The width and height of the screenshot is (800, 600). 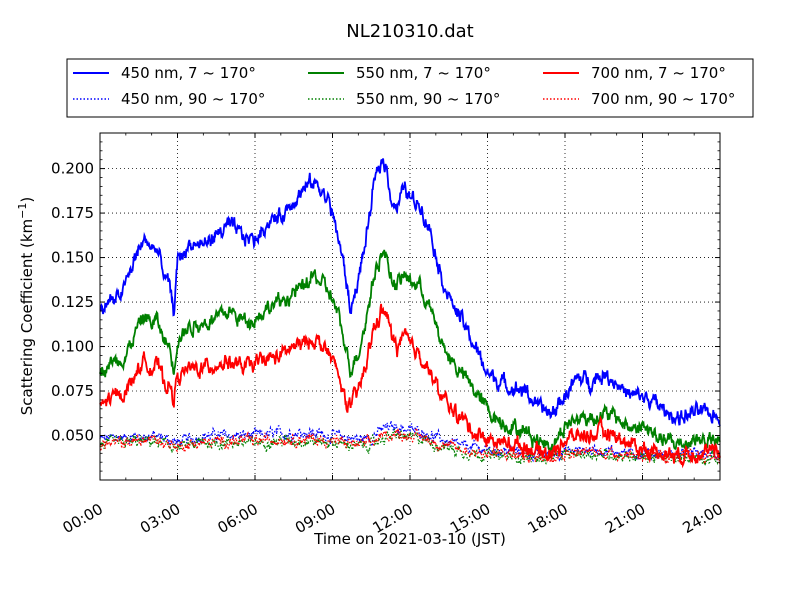 What do you see at coordinates (188, 73) in the screenshot?
I see `legend-entry-label: 450 nm, 7 ~ 170°` at bounding box center [188, 73].